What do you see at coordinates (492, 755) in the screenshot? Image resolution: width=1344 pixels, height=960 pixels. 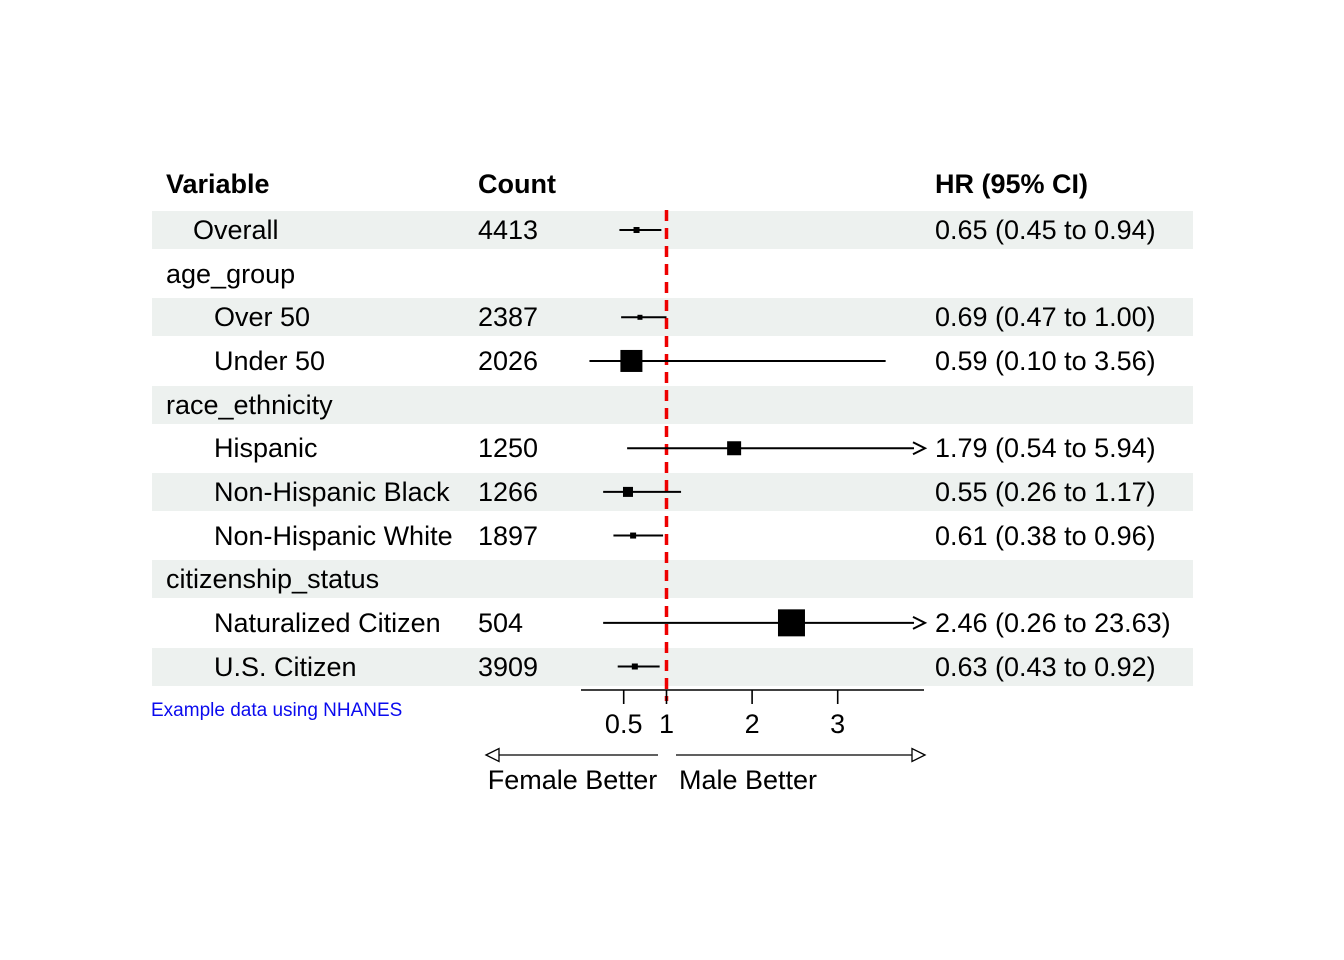 I see `female-better-arrowhead` at bounding box center [492, 755].